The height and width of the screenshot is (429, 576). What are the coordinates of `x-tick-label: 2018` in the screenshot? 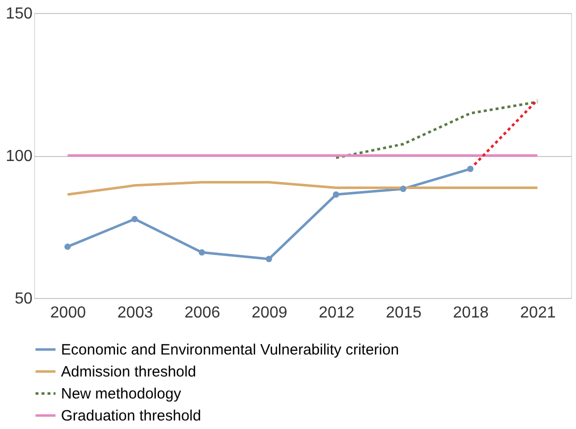 It's located at (471, 313).